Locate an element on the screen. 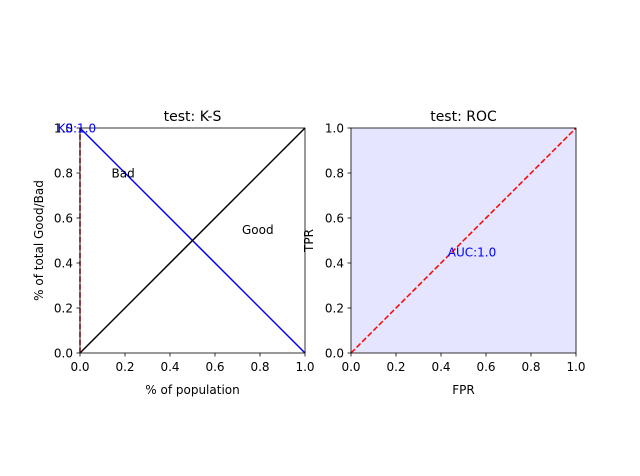  chart-1-title: test: K-S is located at coordinates (193, 117).